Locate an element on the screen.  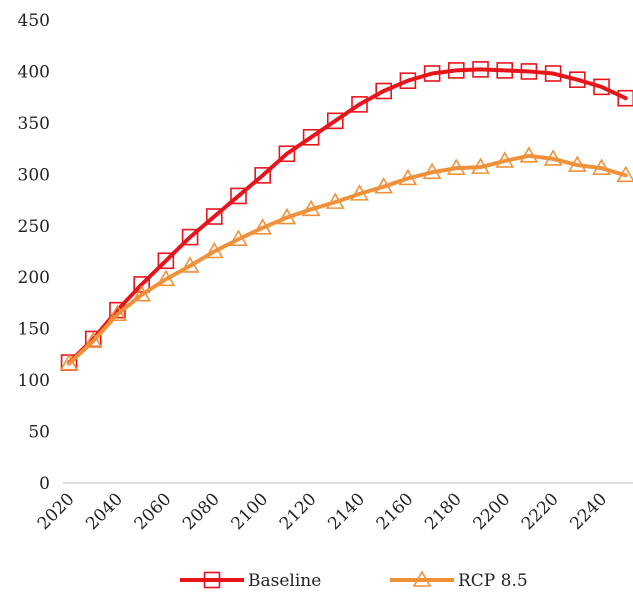
x-tick-label: 2120 is located at coordinates (298, 511).